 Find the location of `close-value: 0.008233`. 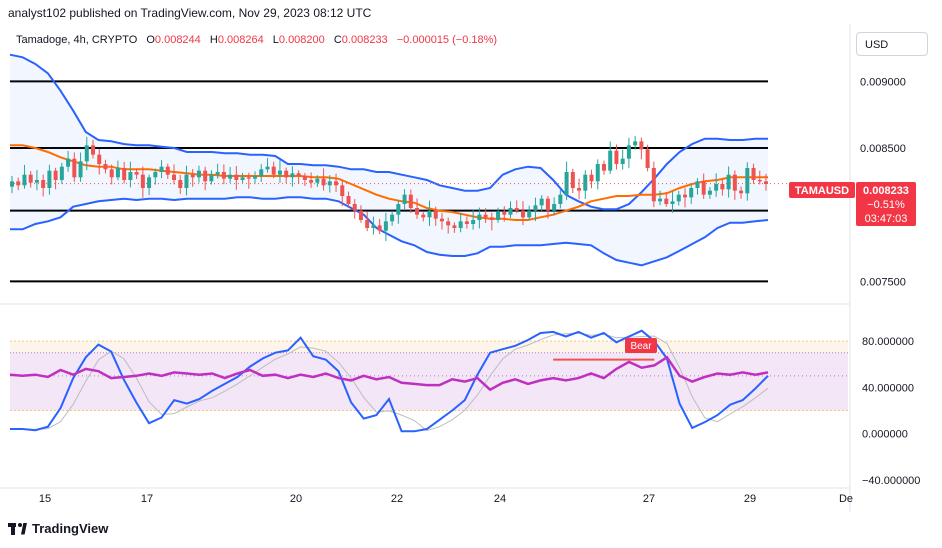

close-value: 0.008233 is located at coordinates (364, 40).